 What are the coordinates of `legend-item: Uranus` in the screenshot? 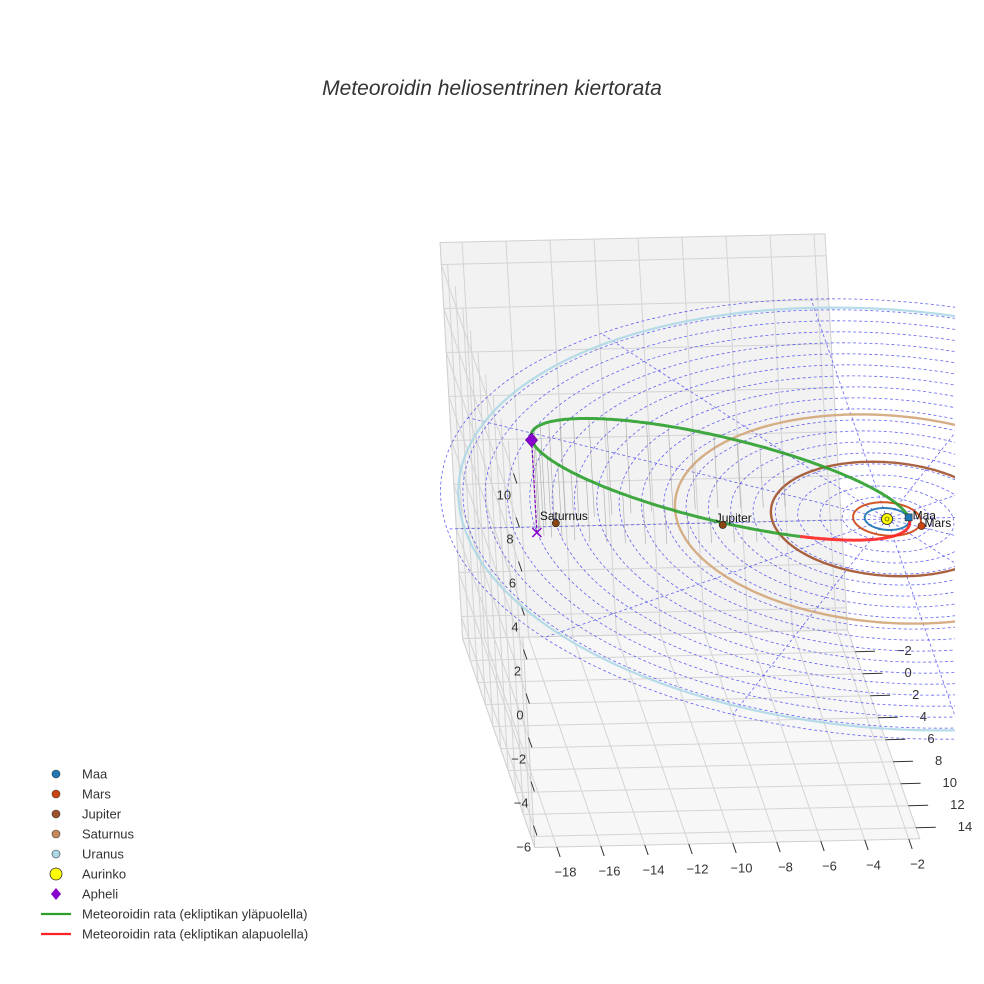 It's located at (87, 854).